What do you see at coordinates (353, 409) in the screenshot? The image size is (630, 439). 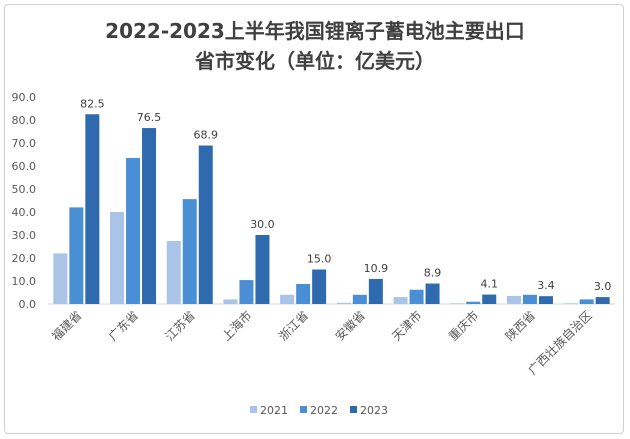 I see `legend-swatch-2023` at bounding box center [353, 409].